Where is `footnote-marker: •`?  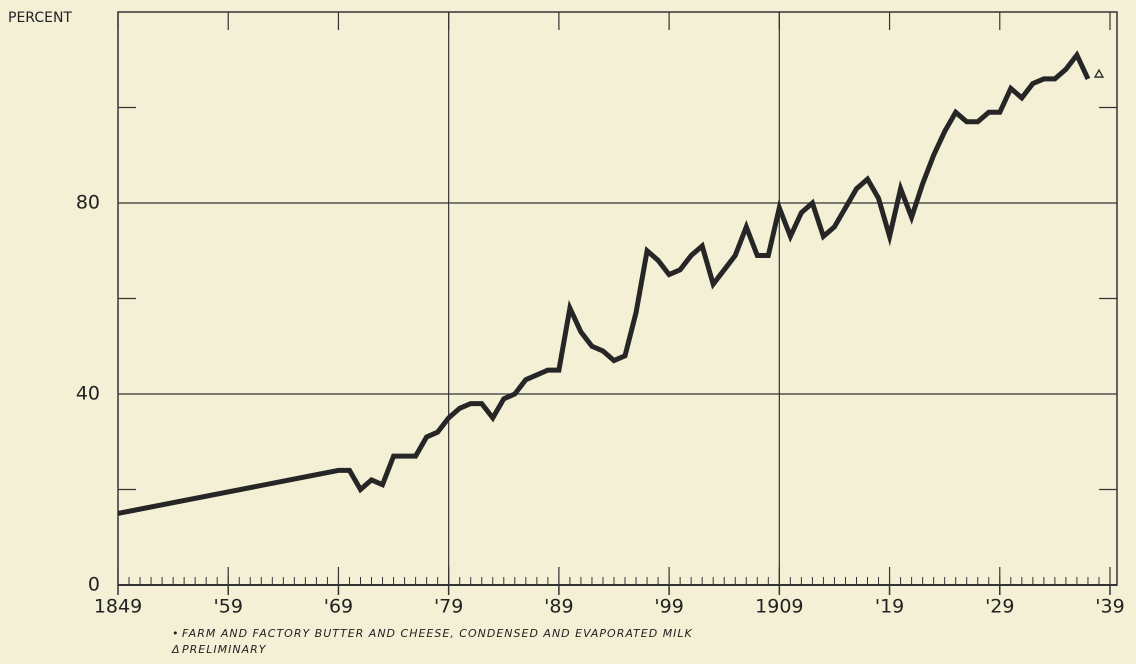
footnote-marker: • is located at coordinates (176, 633).